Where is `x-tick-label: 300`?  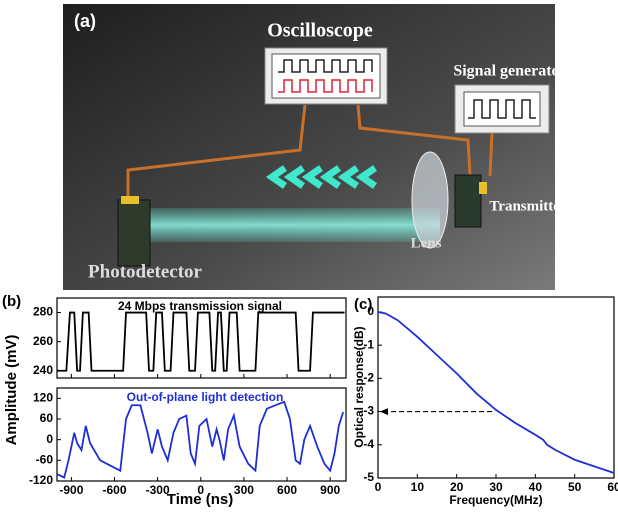
x-tick-label: 300 is located at coordinates (244, 490).